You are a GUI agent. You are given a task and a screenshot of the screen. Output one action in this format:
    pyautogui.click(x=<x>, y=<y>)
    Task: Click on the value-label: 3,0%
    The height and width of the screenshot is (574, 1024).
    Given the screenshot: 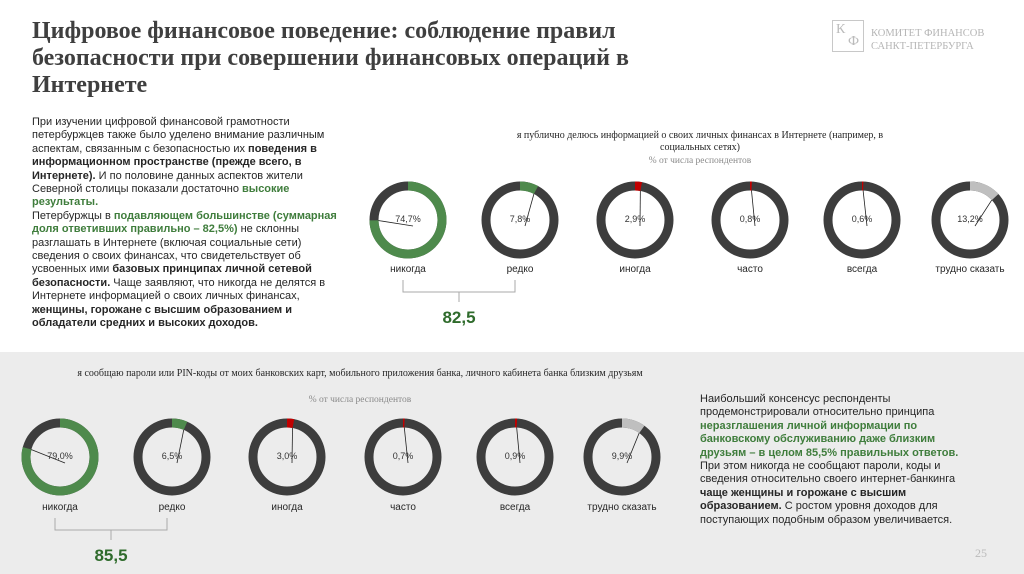 What is the action you would take?
    pyautogui.click(x=287, y=456)
    